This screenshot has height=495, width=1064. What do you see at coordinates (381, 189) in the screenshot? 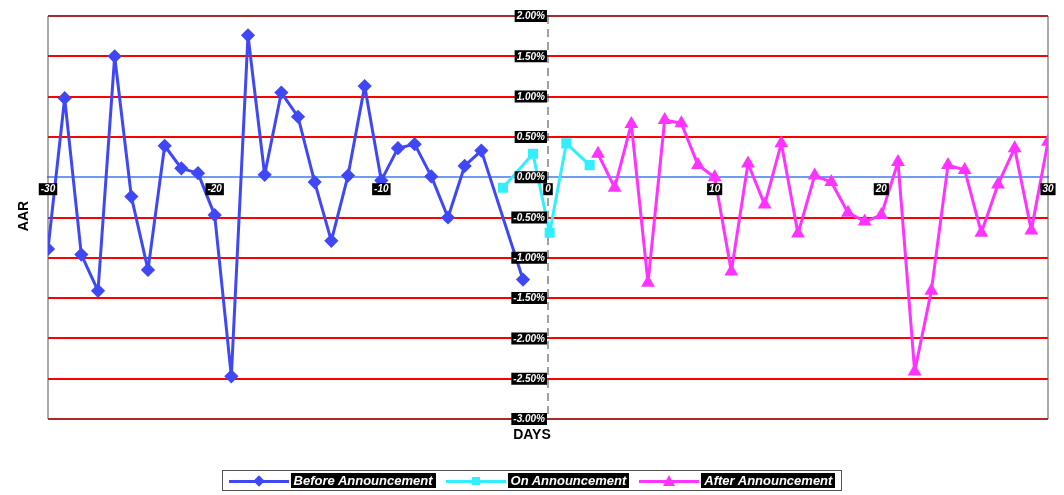
I see `x-tick-label: -10` at bounding box center [381, 189].